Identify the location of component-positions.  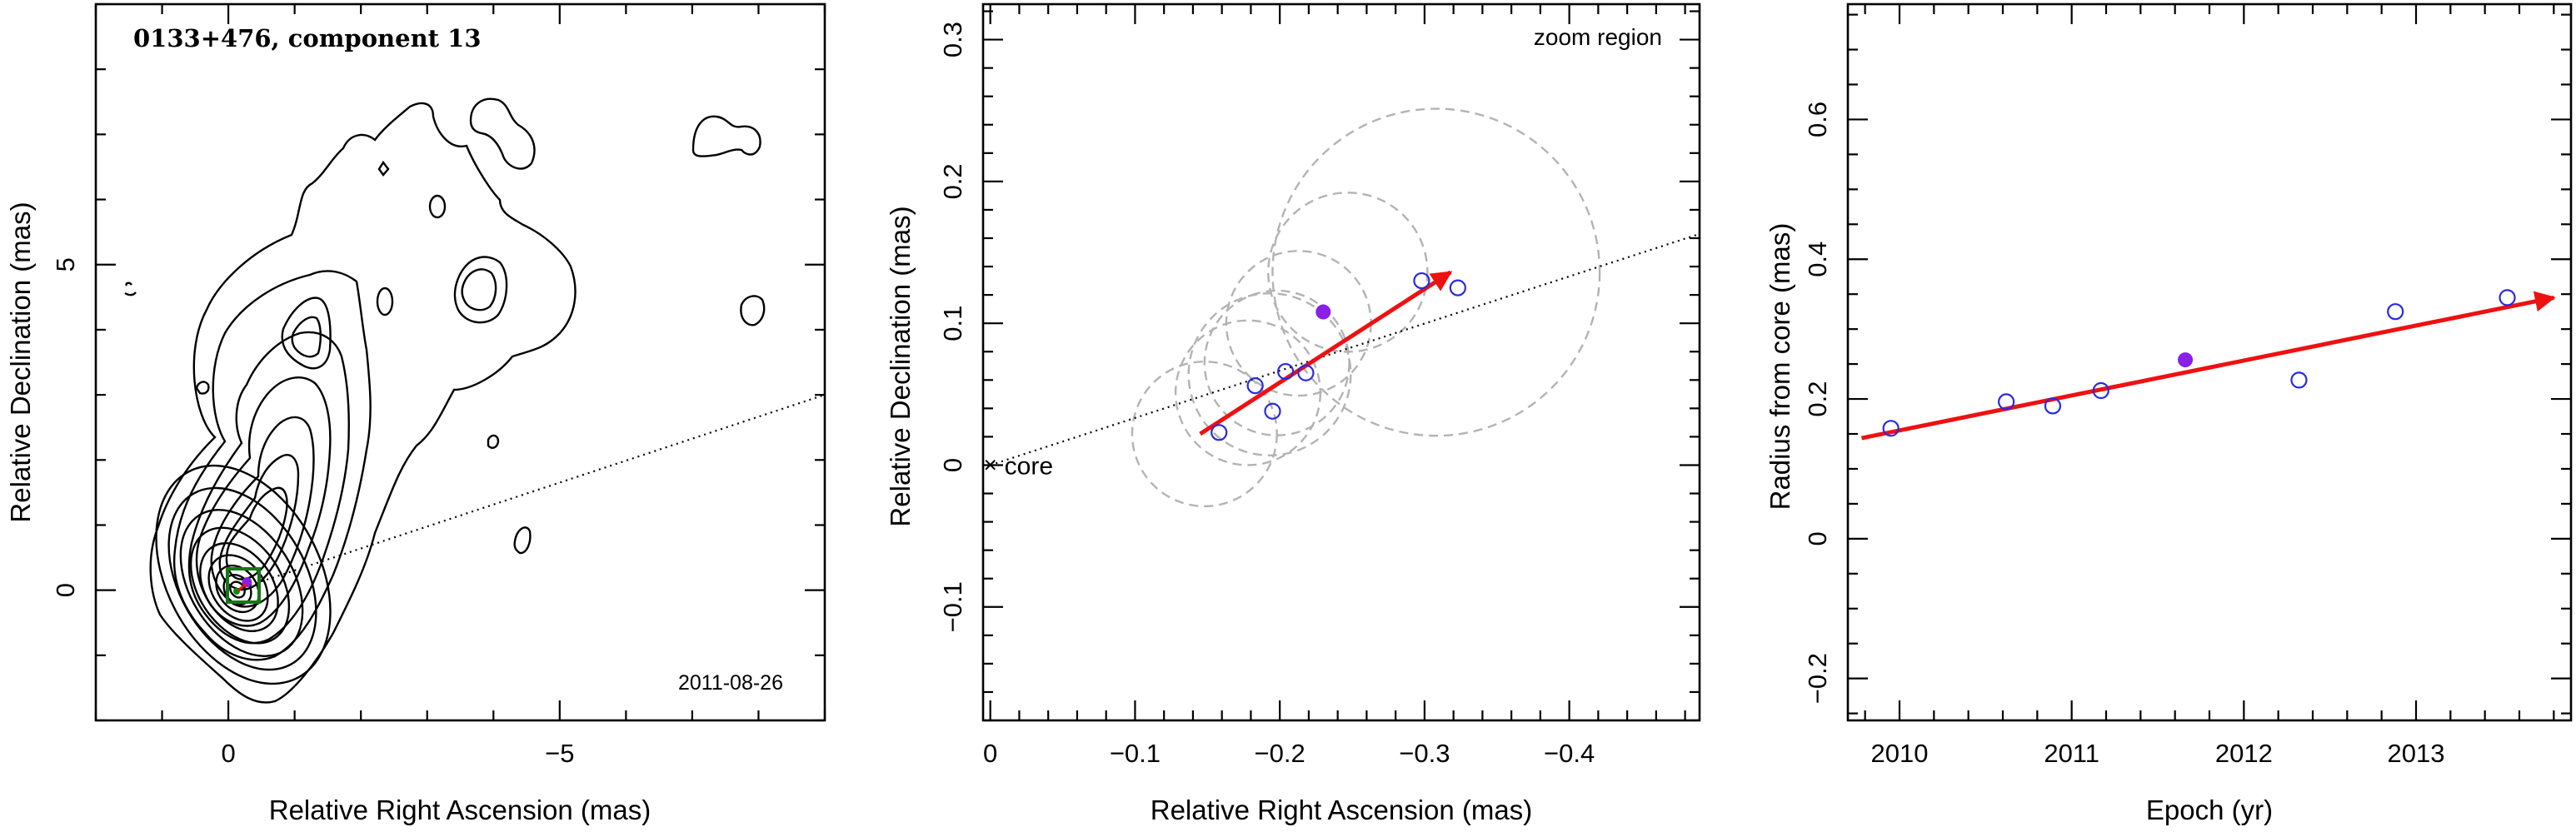
(1338, 356).